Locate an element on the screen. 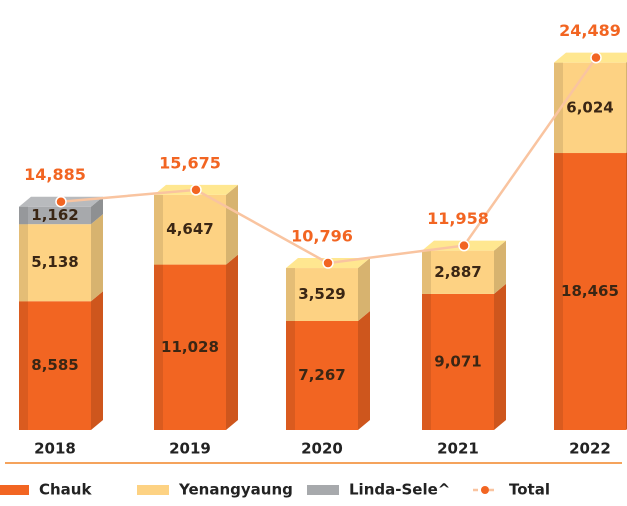 This screenshot has height=506, width=627. value-label: 9,071 is located at coordinates (457, 361).